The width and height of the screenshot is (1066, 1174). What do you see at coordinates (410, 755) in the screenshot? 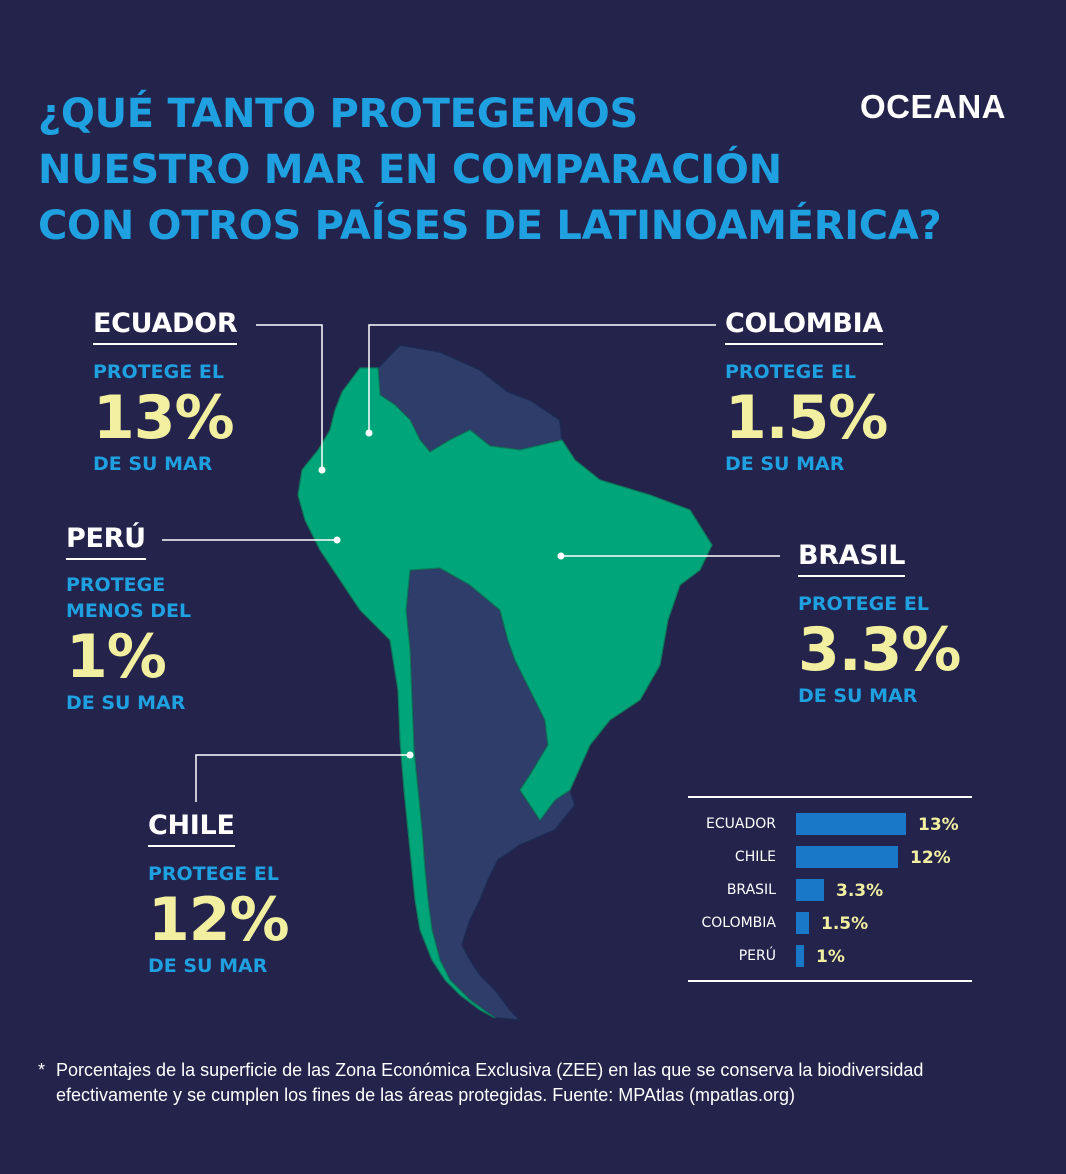
I see `chile-marker` at bounding box center [410, 755].